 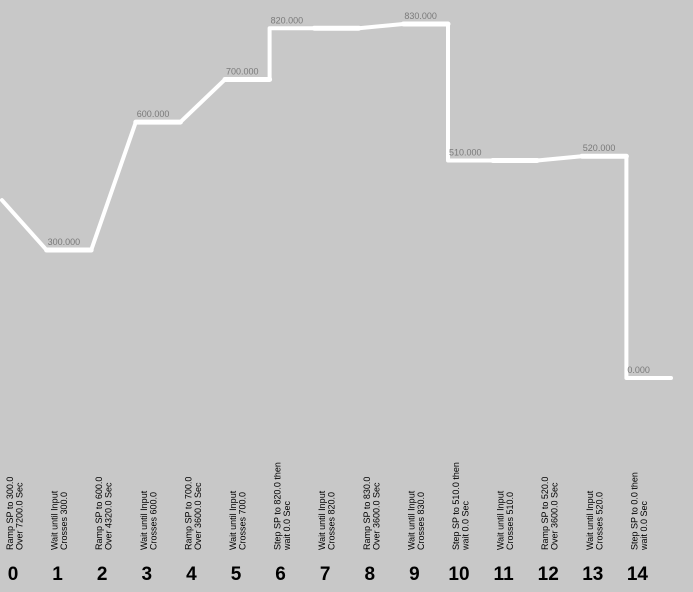 What do you see at coordinates (99, 513) in the screenshot?
I see `description-line: Ramp SP to 600.0` at bounding box center [99, 513].